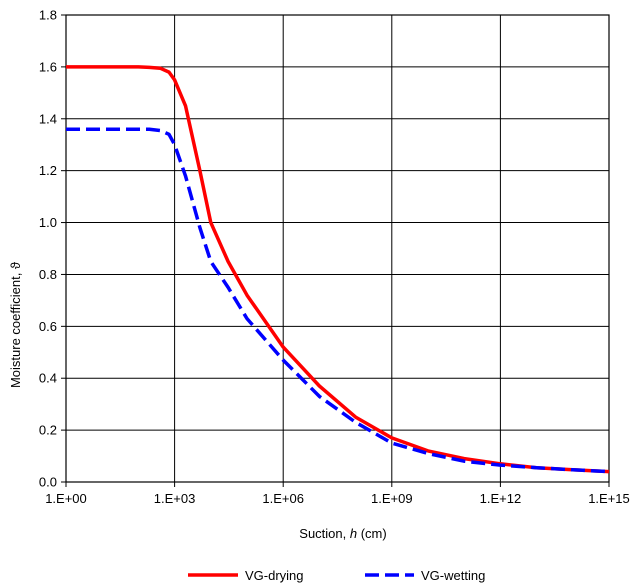  I want to click on x-axis-title-unit: (cm), so click(372, 533).